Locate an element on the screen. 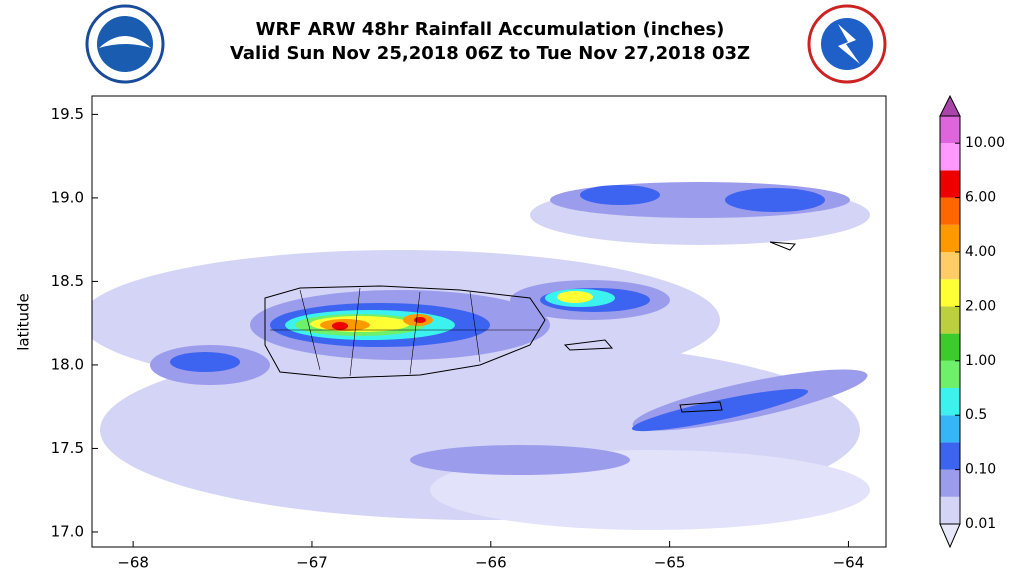 This screenshot has width=1024, height=579. colorbar-label: 0.5 is located at coordinates (976, 415).